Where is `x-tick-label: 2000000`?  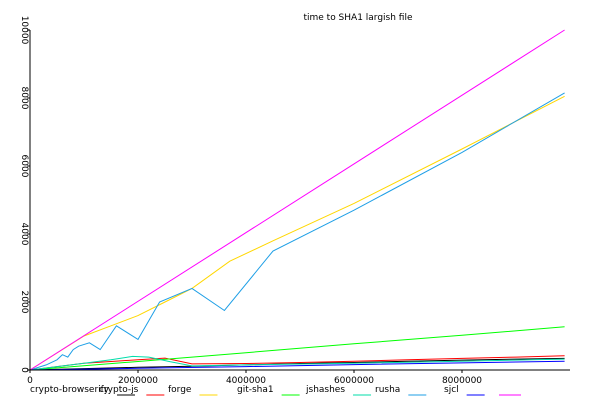 x-tick-label: 2000000 is located at coordinates (138, 381).